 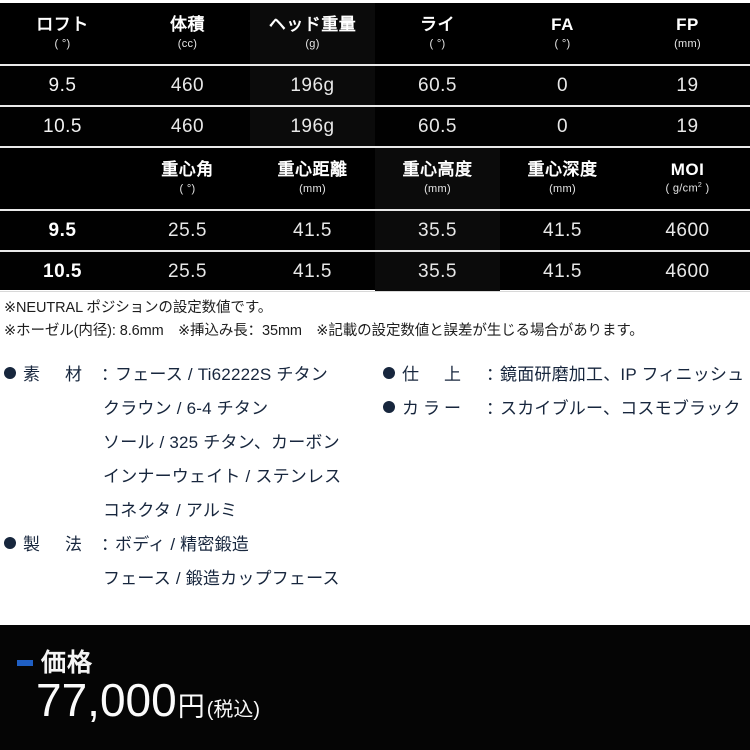 What do you see at coordinates (187, 230) in the screenshot?
I see `cell-cg-angle: 25.5` at bounding box center [187, 230].